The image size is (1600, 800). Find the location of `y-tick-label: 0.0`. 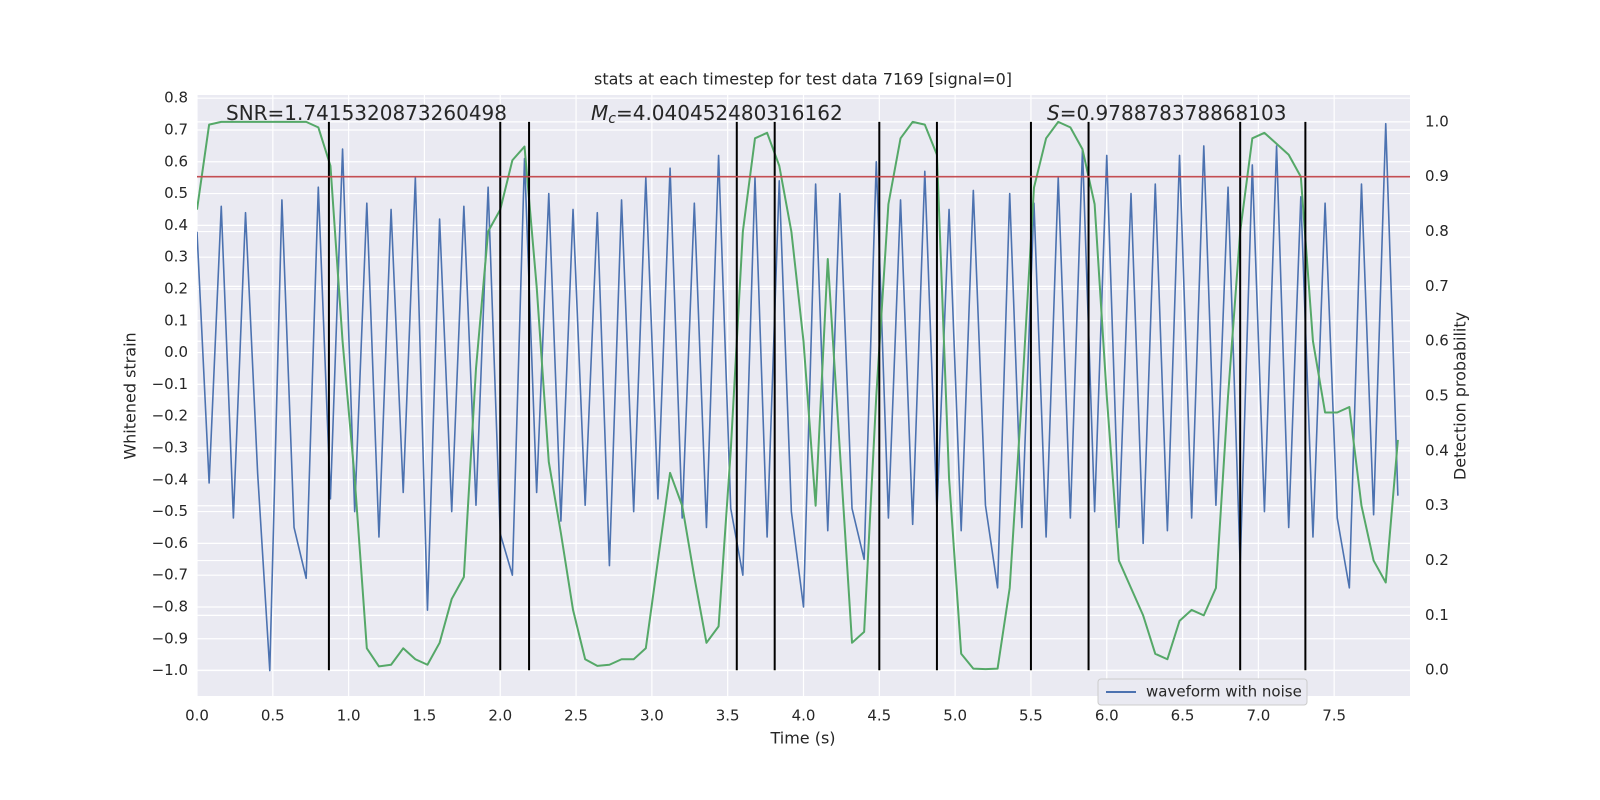

y-tick-label: 0.0 is located at coordinates (176, 352).